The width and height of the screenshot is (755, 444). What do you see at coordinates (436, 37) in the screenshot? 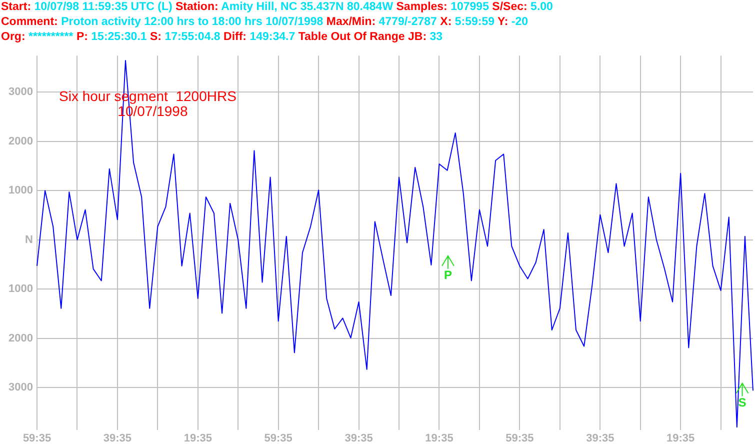
I see `text: 33` at bounding box center [436, 37].